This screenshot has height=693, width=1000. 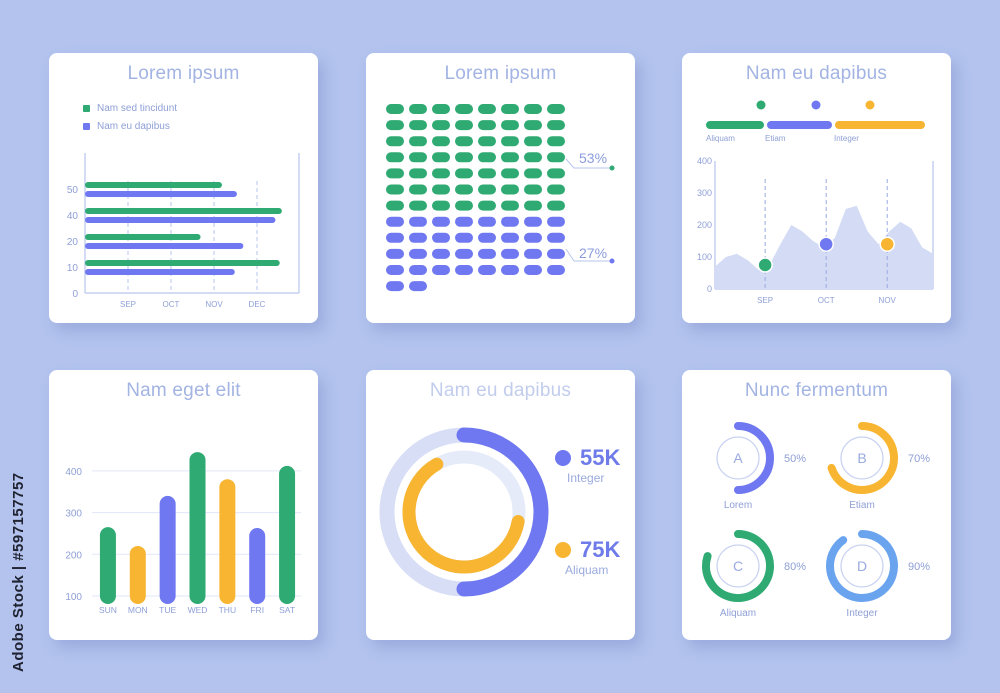 What do you see at coordinates (198, 610) in the screenshot?
I see `x-tick-label: WED` at bounding box center [198, 610].